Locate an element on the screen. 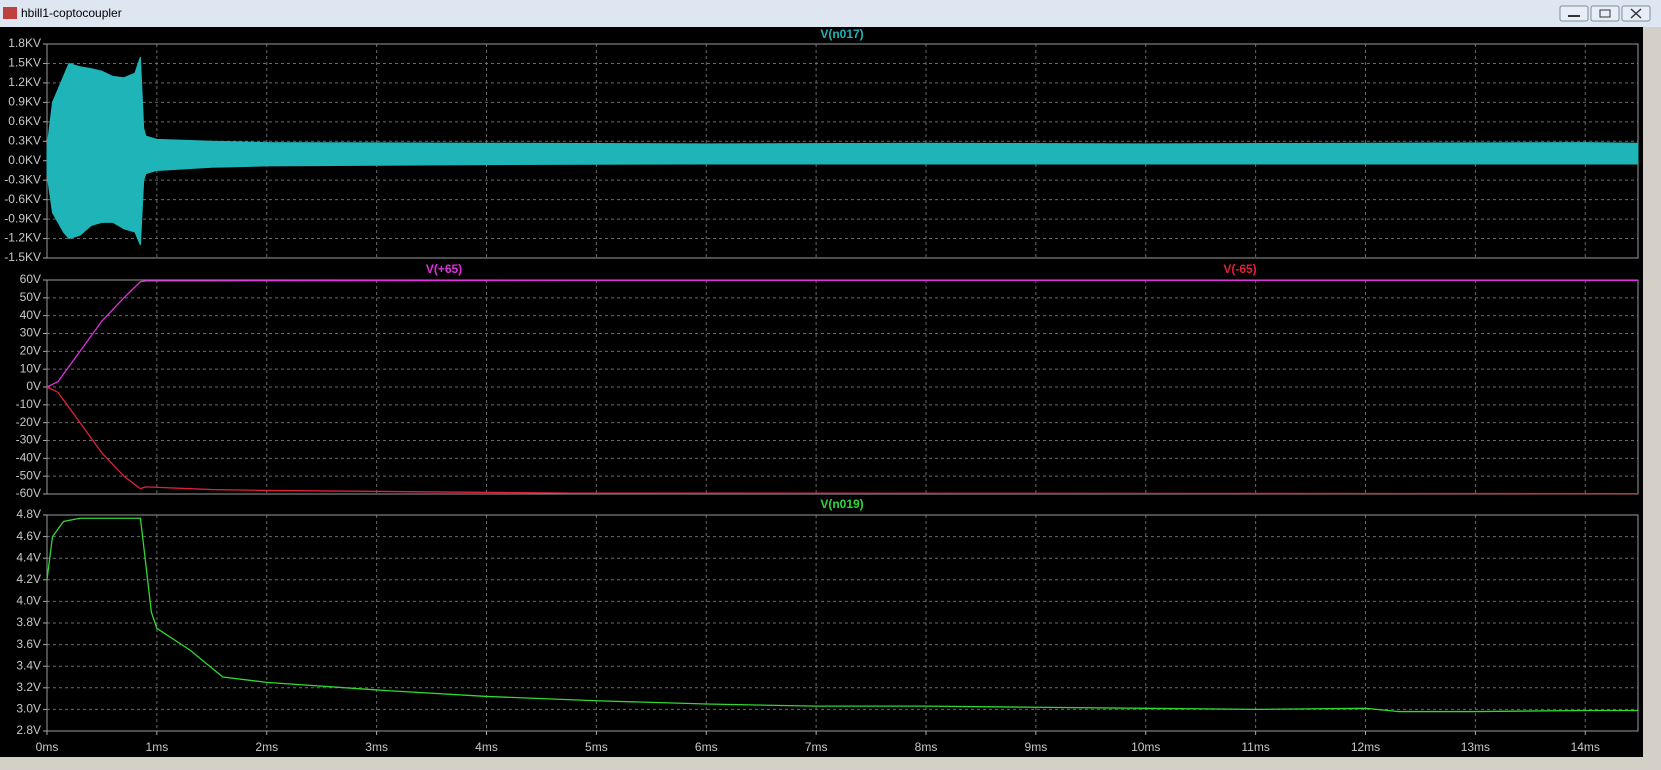  y-tick-label: 4.8V is located at coordinates (28, 514).